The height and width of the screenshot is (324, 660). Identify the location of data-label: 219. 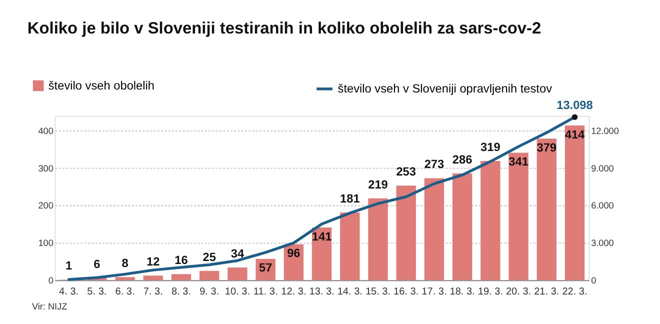
(378, 184).